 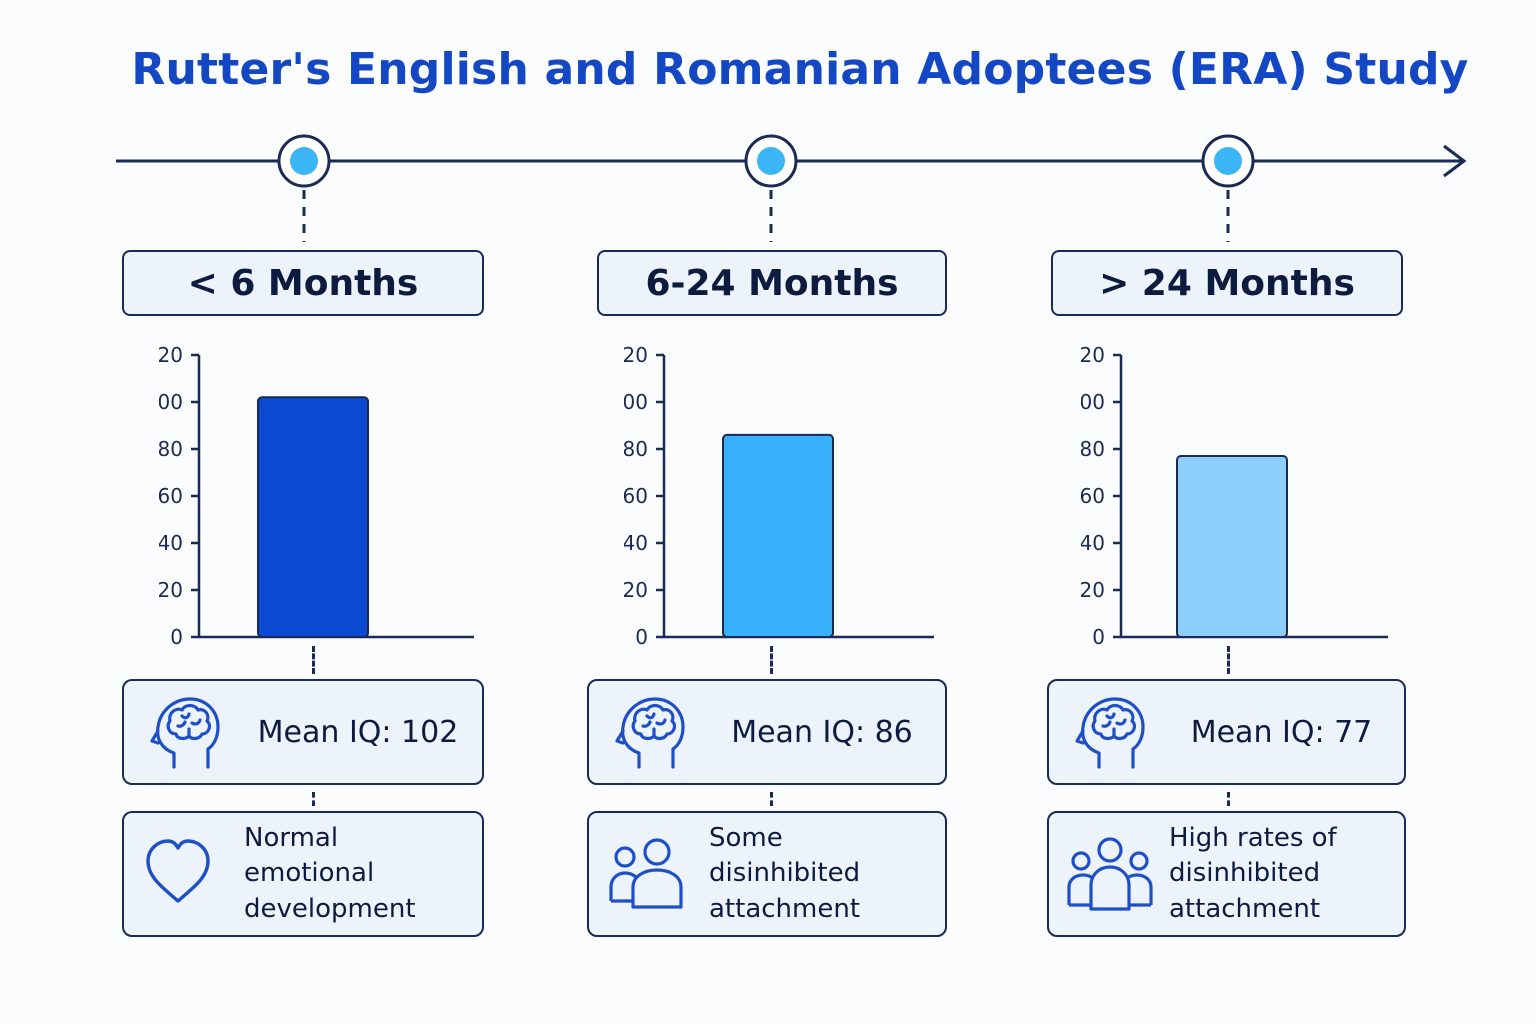 What do you see at coordinates (822, 732) in the screenshot?
I see `mean-iq-text: Mean IQ: 86` at bounding box center [822, 732].